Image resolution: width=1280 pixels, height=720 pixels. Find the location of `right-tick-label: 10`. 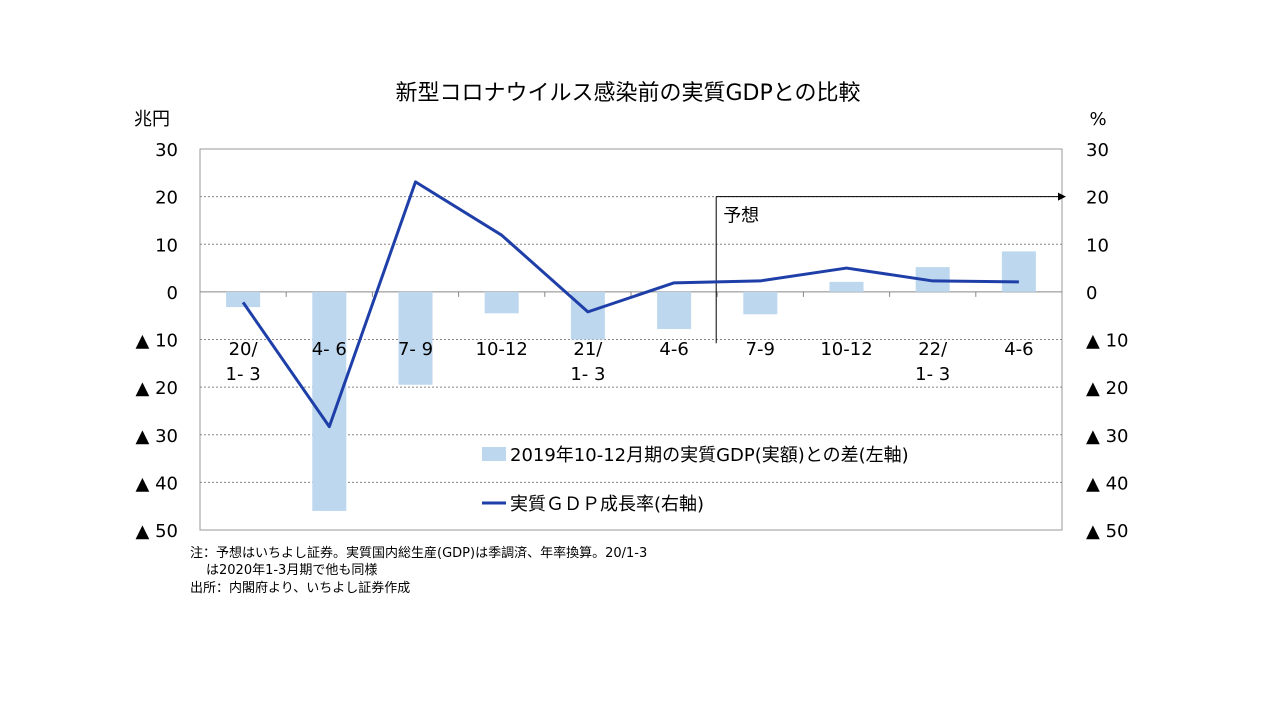

right-tick-label: 10 is located at coordinates (1097, 245).